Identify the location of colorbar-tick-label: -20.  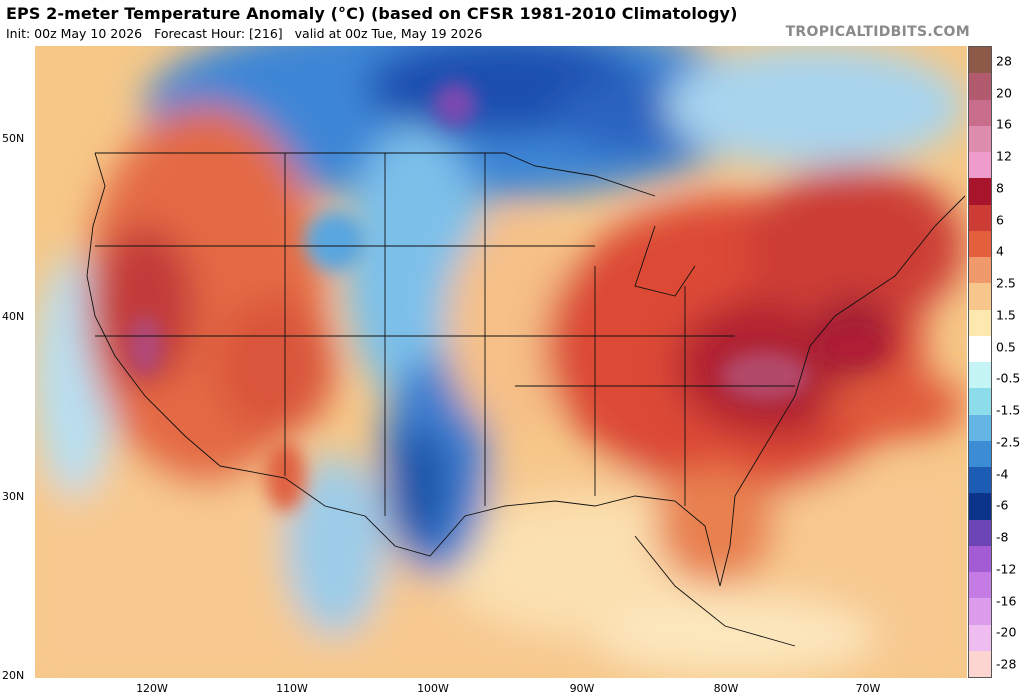
(1006, 632).